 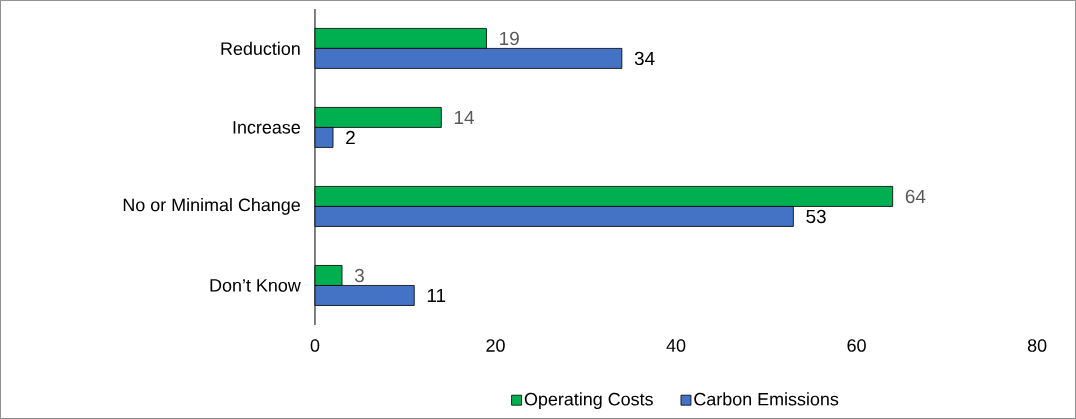 I want to click on x-tick-label: 60, so click(x=856, y=345).